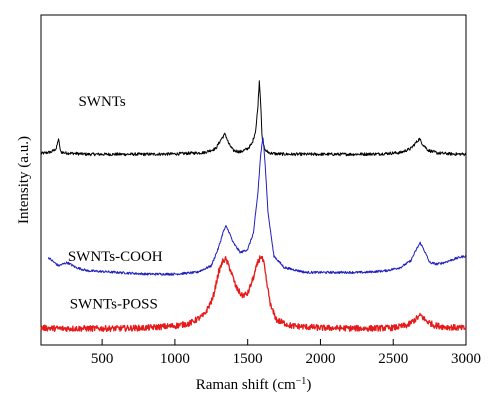  What do you see at coordinates (320, 359) in the screenshot?
I see `x-tick-label: 2000` at bounding box center [320, 359].